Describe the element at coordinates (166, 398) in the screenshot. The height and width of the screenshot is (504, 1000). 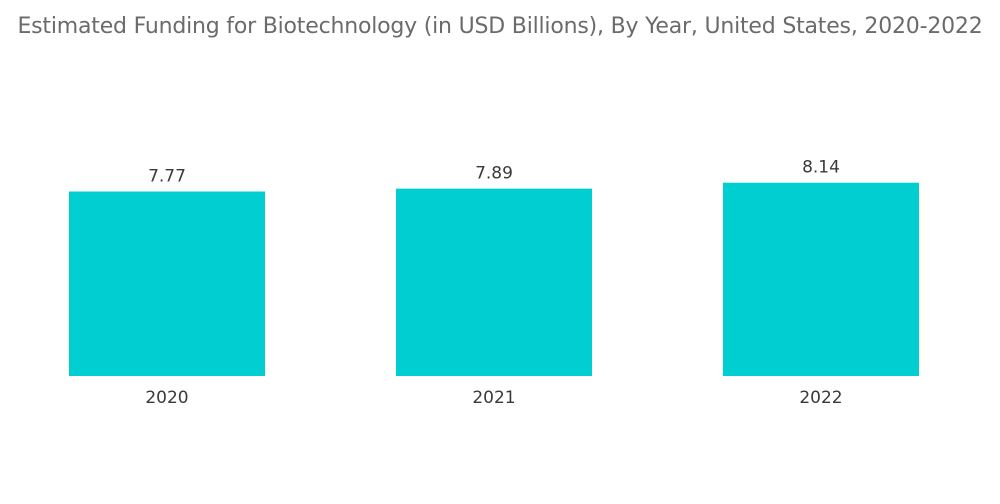
I see `x-tick-label-2020: 2020` at that location.